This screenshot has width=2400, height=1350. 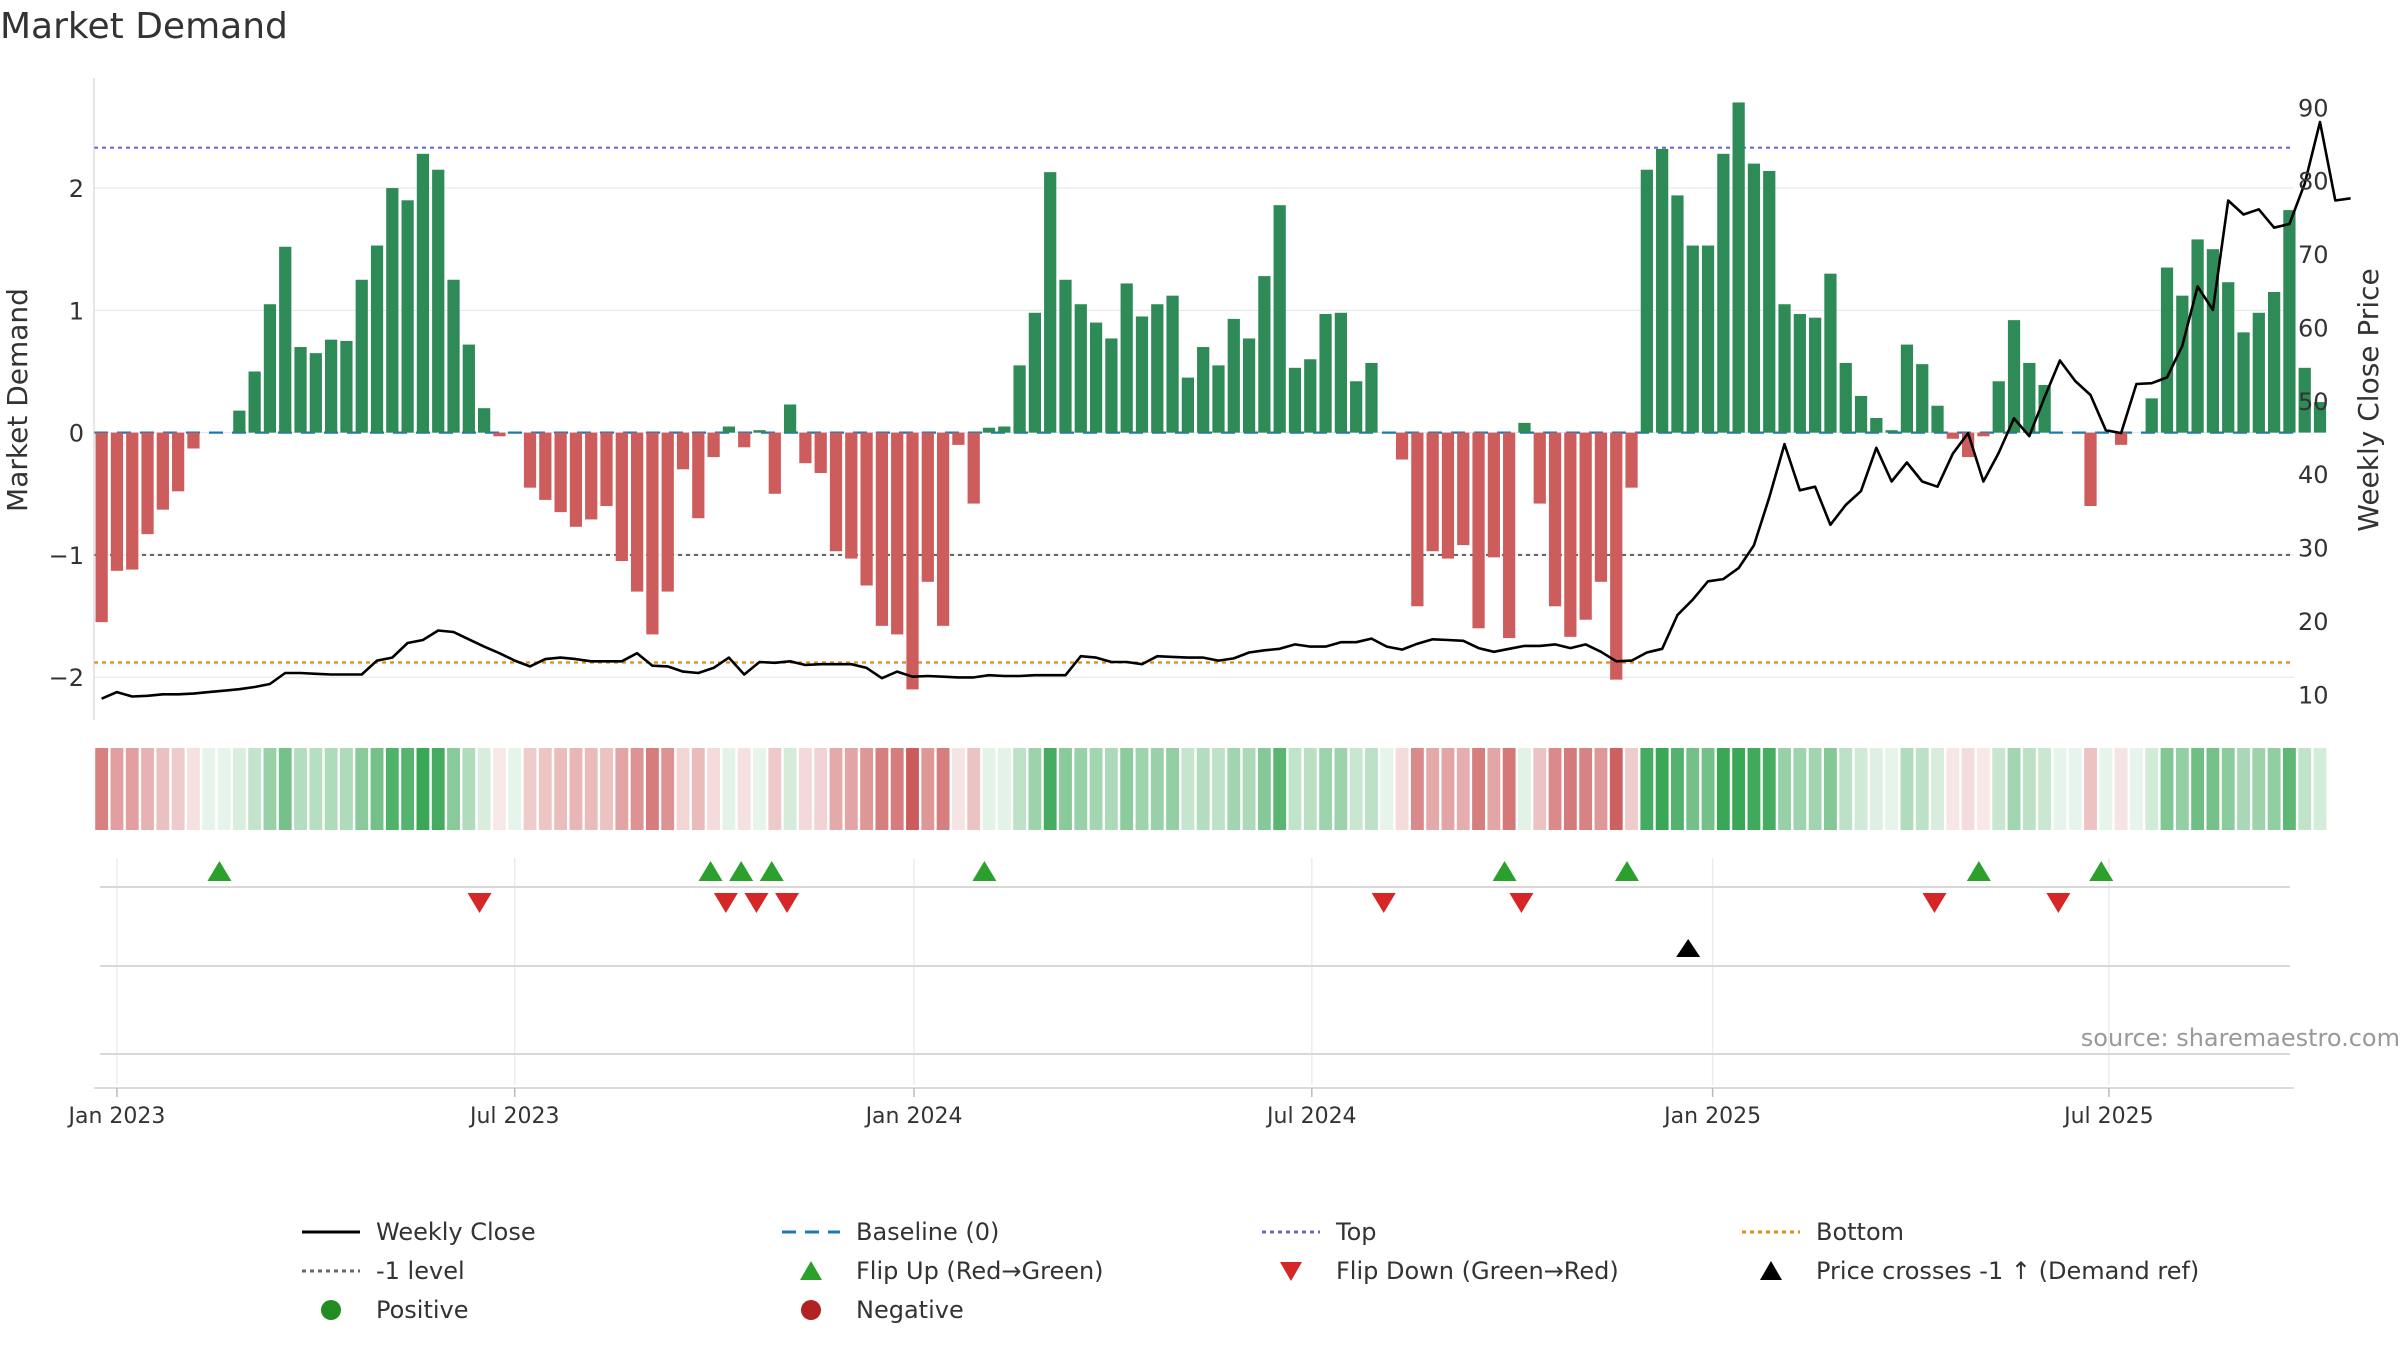 What do you see at coordinates (942, 1271) in the screenshot?
I see `legend-item: Flip Up (Red→Green)` at bounding box center [942, 1271].